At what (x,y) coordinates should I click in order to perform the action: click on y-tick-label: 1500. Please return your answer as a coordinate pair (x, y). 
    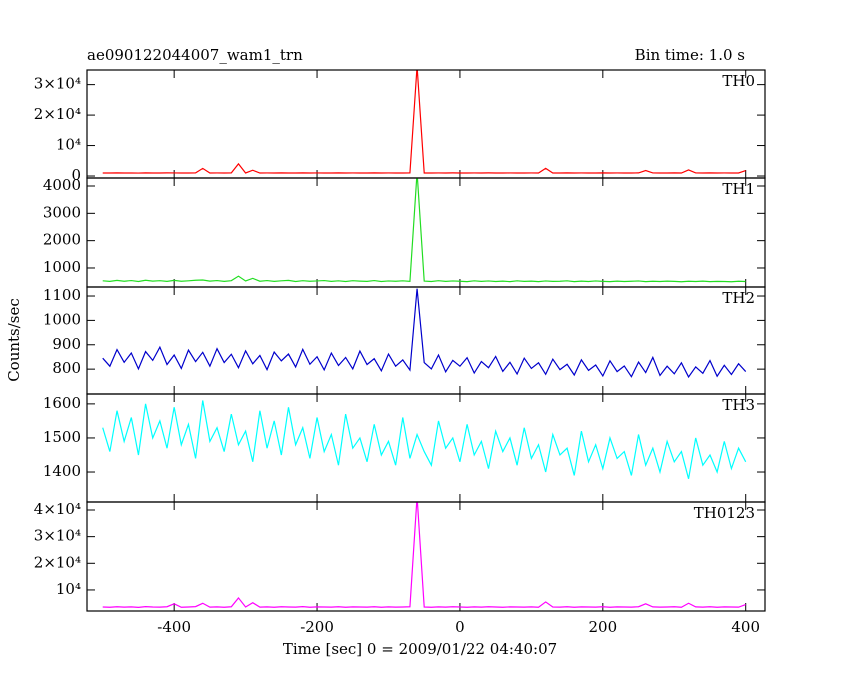
    Looking at the image, I should click on (62, 437).